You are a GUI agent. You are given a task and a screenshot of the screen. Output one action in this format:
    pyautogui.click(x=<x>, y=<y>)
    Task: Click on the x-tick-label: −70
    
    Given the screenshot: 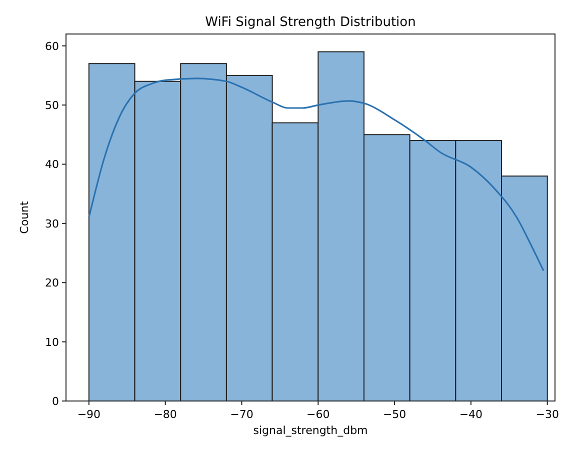 What is the action you would take?
    pyautogui.click(x=242, y=414)
    